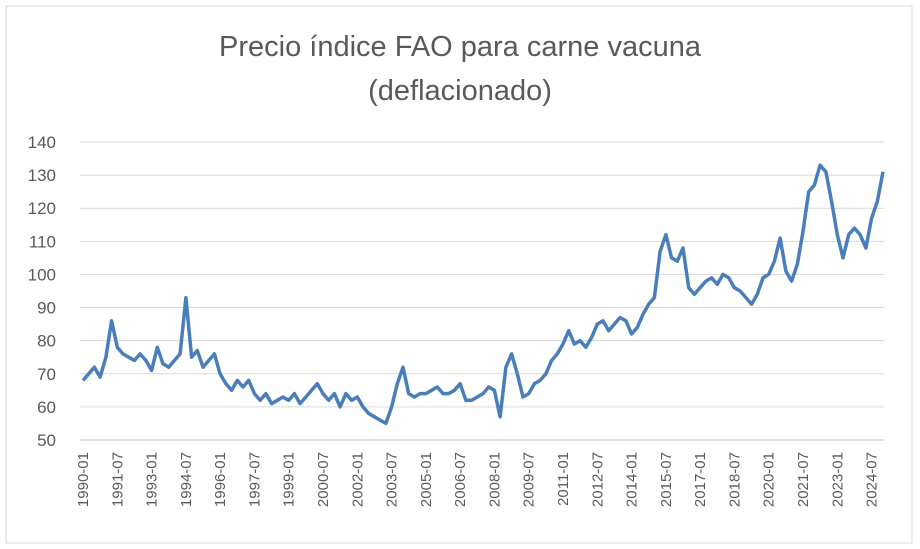 The image size is (920, 549). I want to click on x-tick-label: 2006-07, so click(460, 479).